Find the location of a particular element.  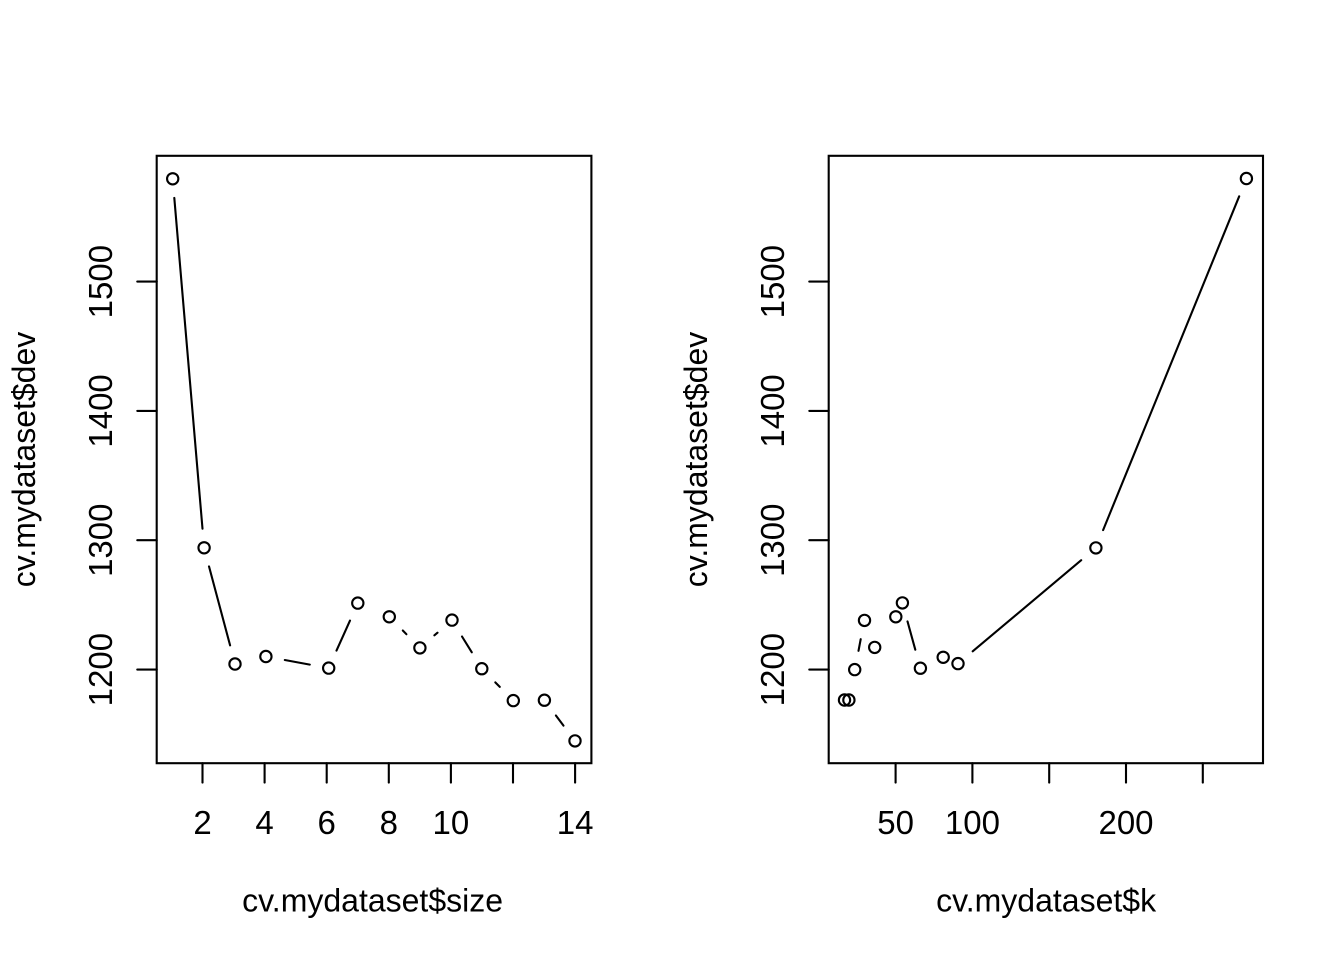

svg-text: 200 is located at coordinates (1125, 822).